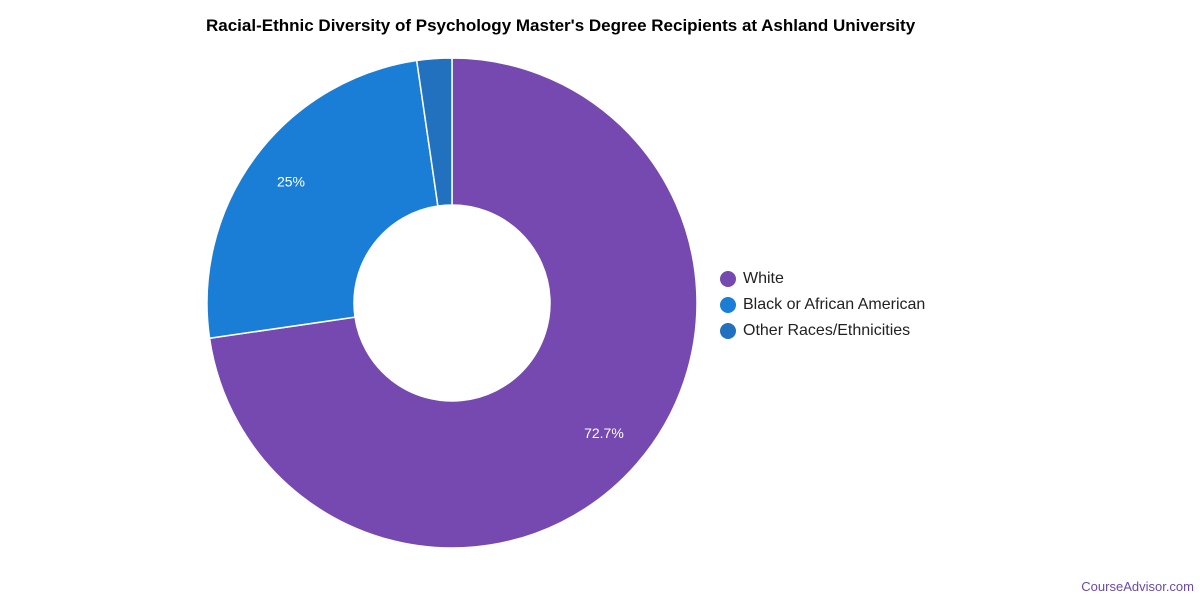 This screenshot has width=1200, height=600. What do you see at coordinates (827, 330) in the screenshot?
I see `legend-label-other-races-ethnicities: Other Races/Ethnicities` at bounding box center [827, 330].